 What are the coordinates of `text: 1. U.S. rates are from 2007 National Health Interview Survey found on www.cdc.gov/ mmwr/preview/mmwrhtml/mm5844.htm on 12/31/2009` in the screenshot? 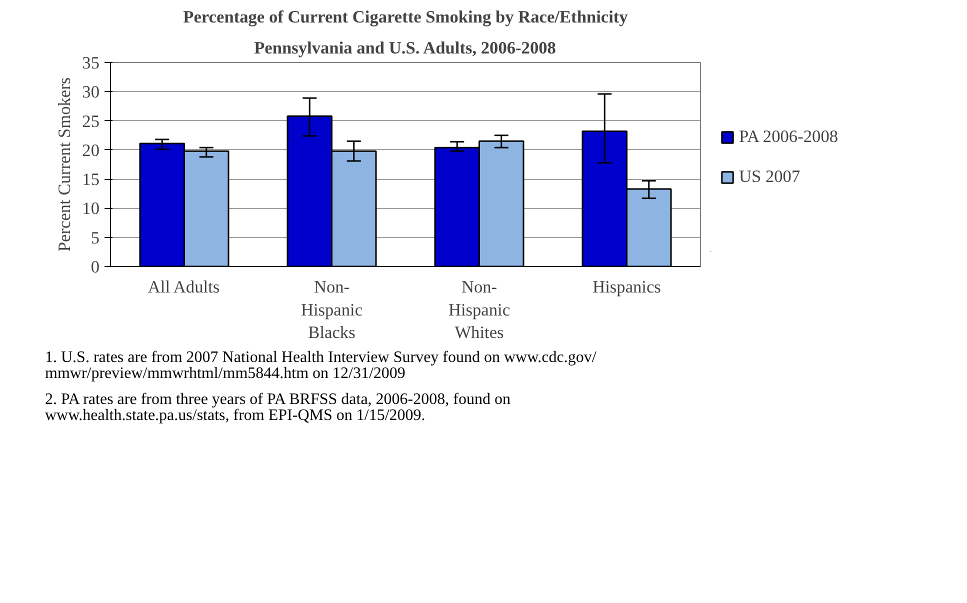 It's located at (320, 365).